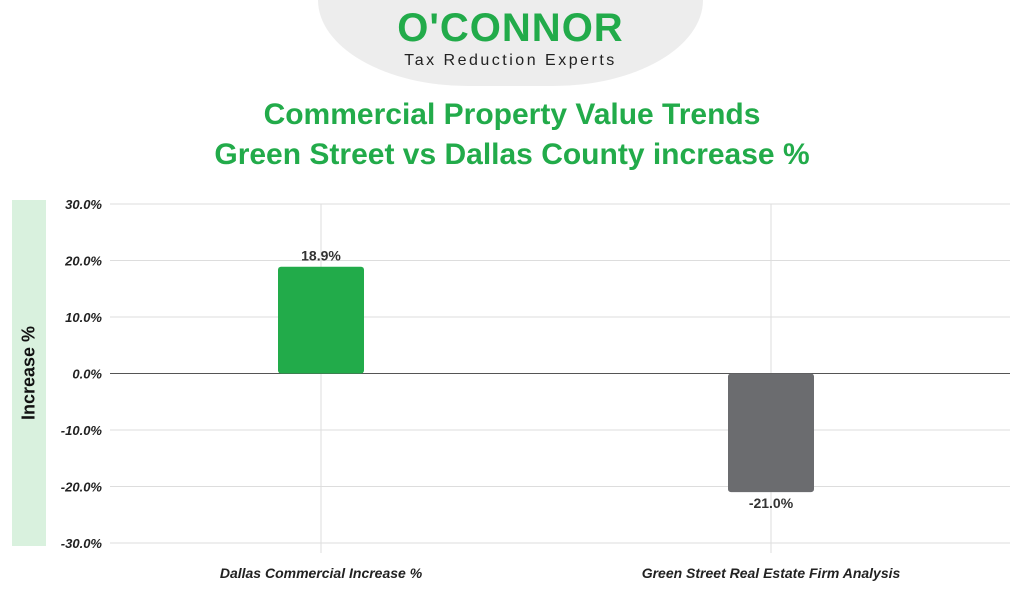  I want to click on logo-tagline: Tax Reduction Experts, so click(510, 60).